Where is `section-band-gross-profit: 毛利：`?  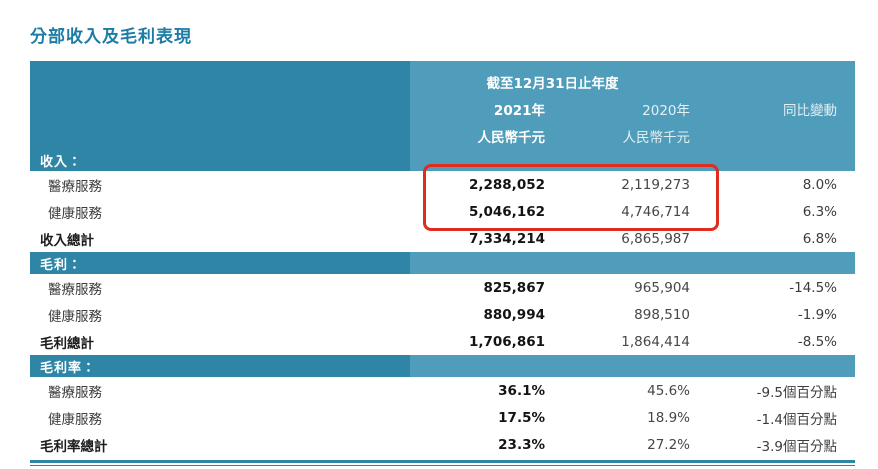
section-band-gross-profit: 毛利： is located at coordinates (442, 263).